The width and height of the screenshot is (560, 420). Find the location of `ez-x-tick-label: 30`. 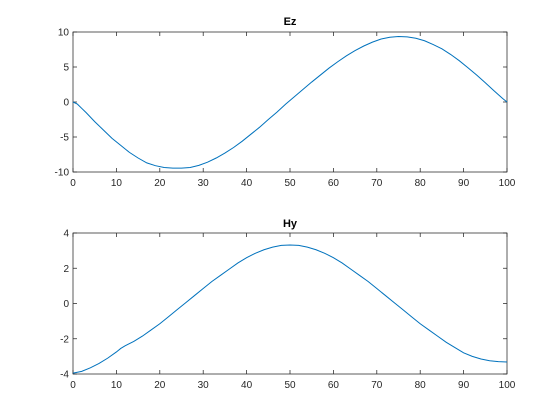

ez-x-tick-label: 30 is located at coordinates (204, 183).